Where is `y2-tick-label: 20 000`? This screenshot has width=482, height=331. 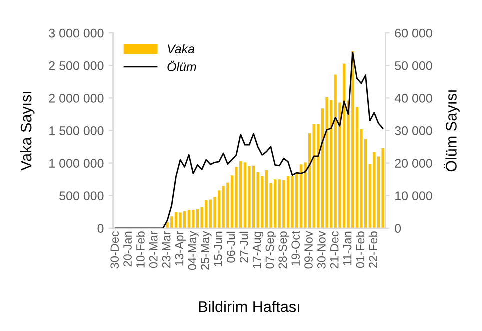 y2-tick-label: 20 000 is located at coordinates (413, 163).